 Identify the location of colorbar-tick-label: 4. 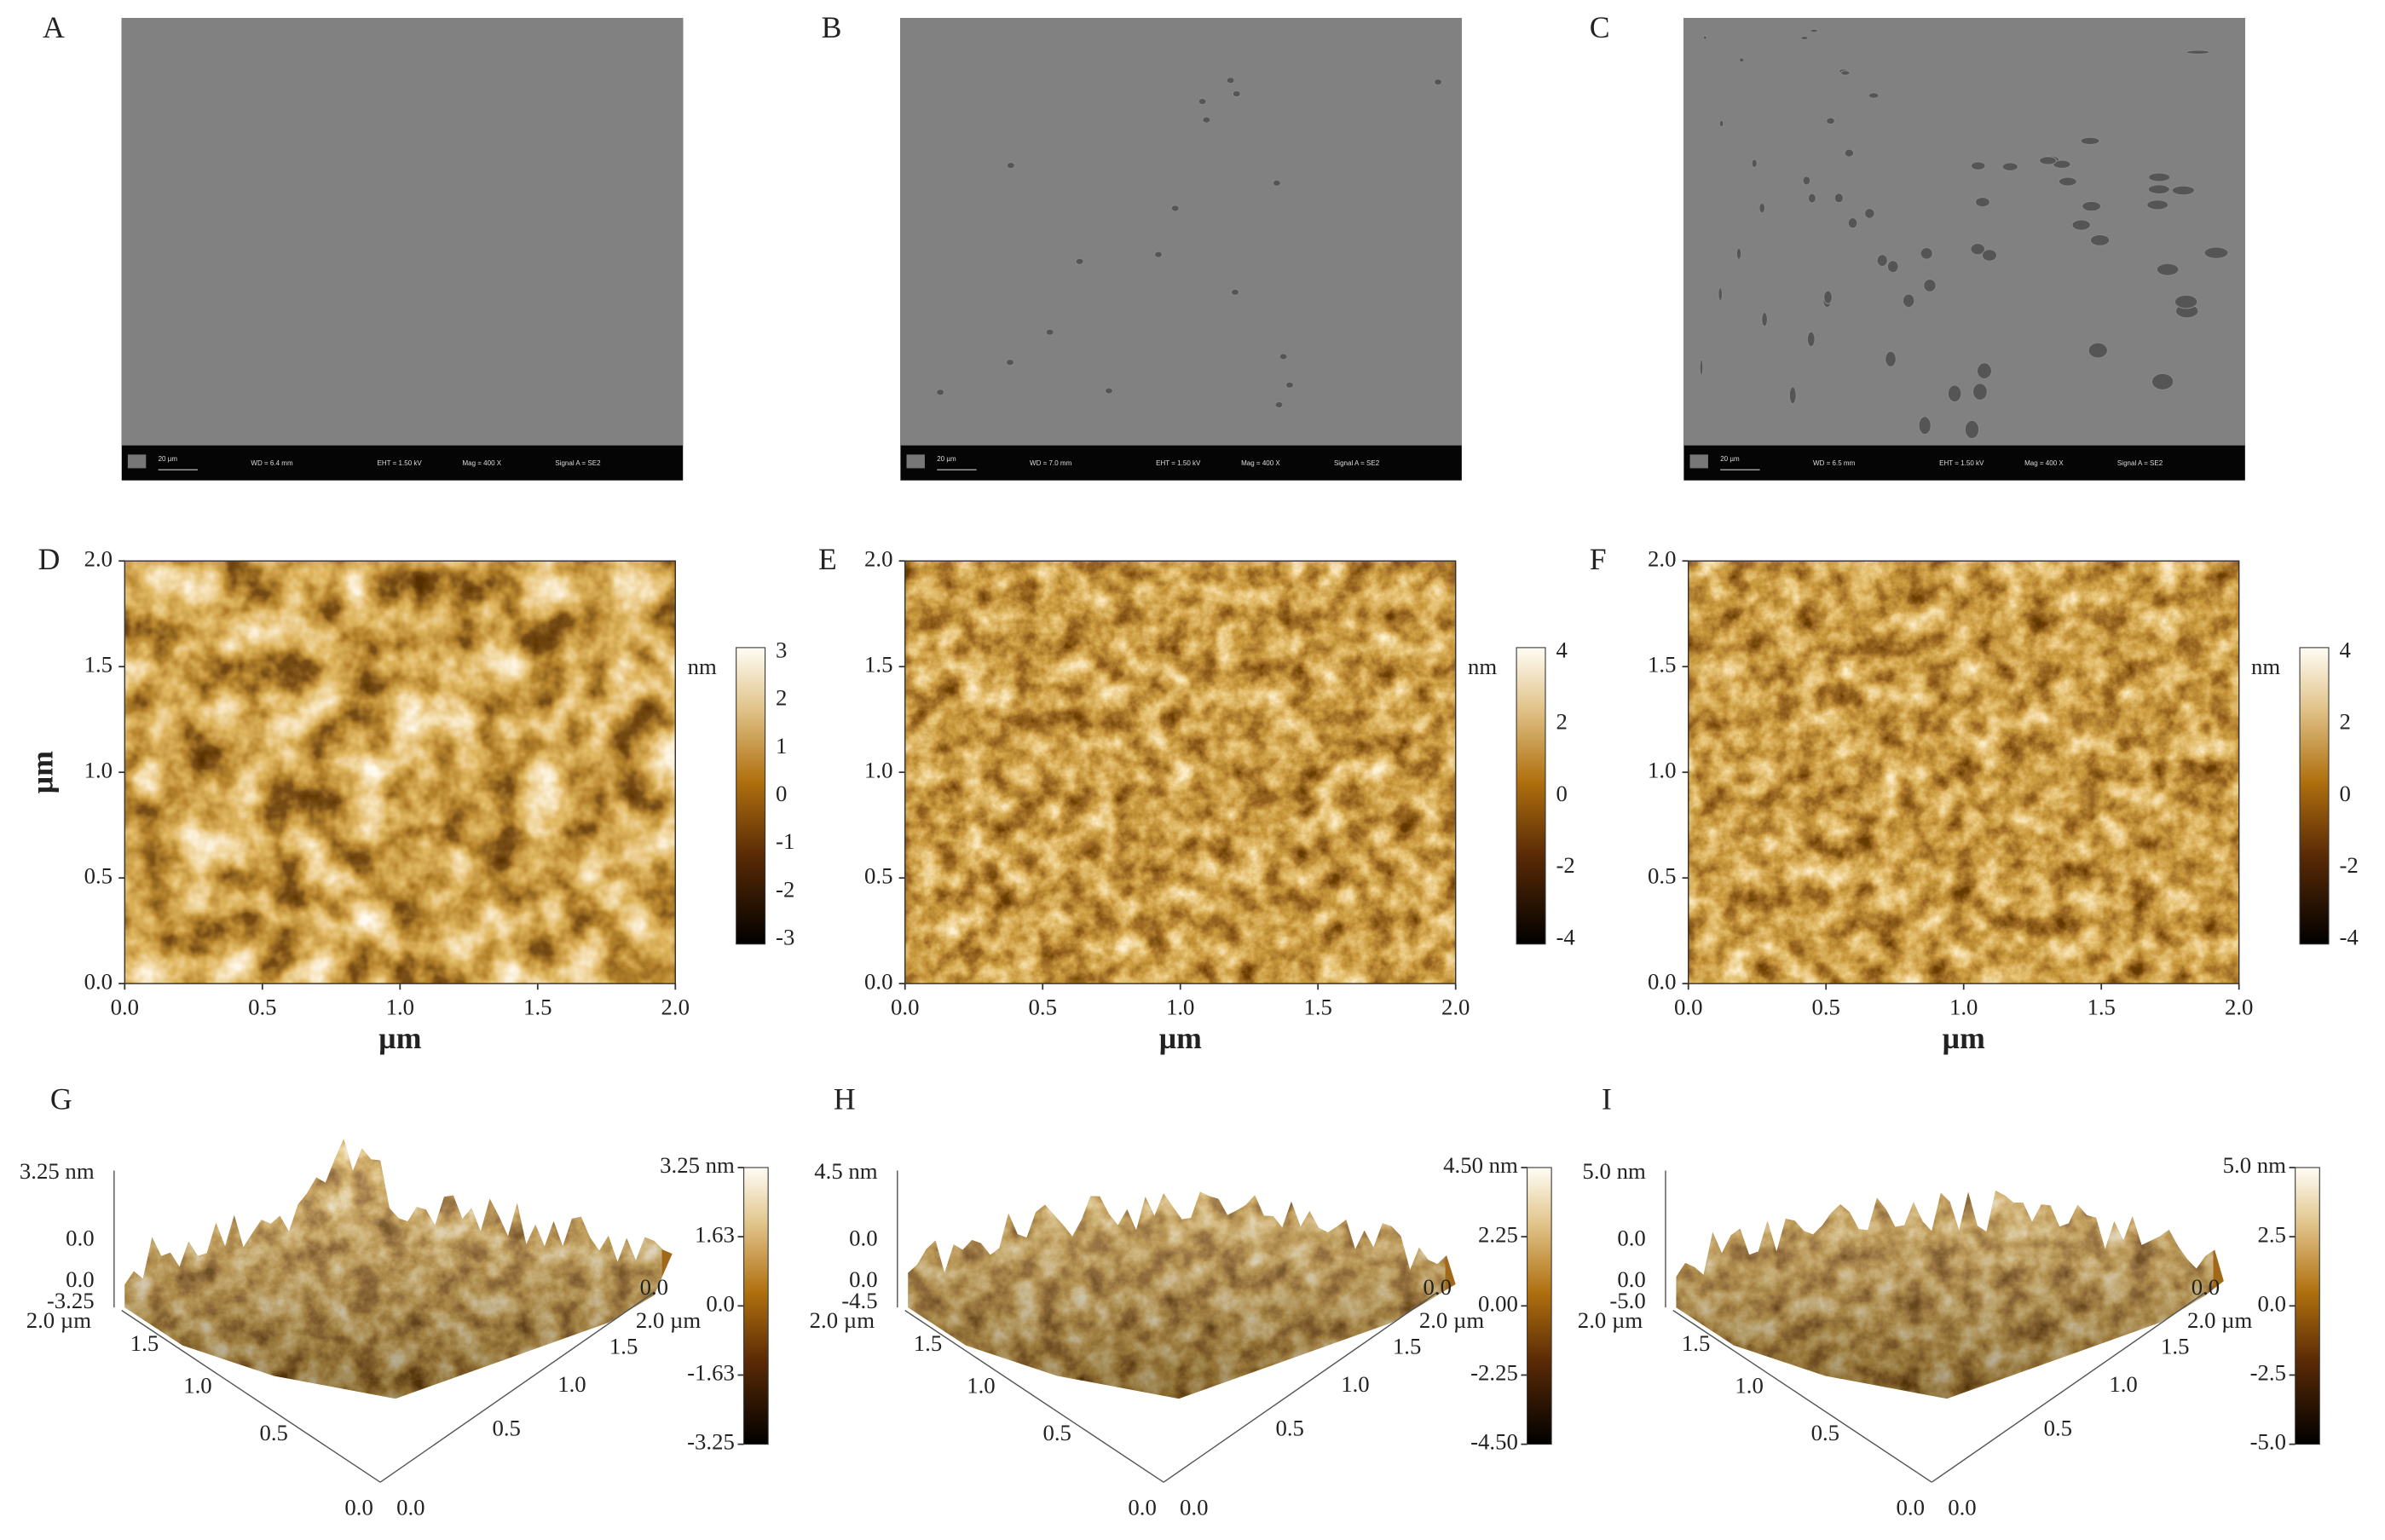
(1561, 649).